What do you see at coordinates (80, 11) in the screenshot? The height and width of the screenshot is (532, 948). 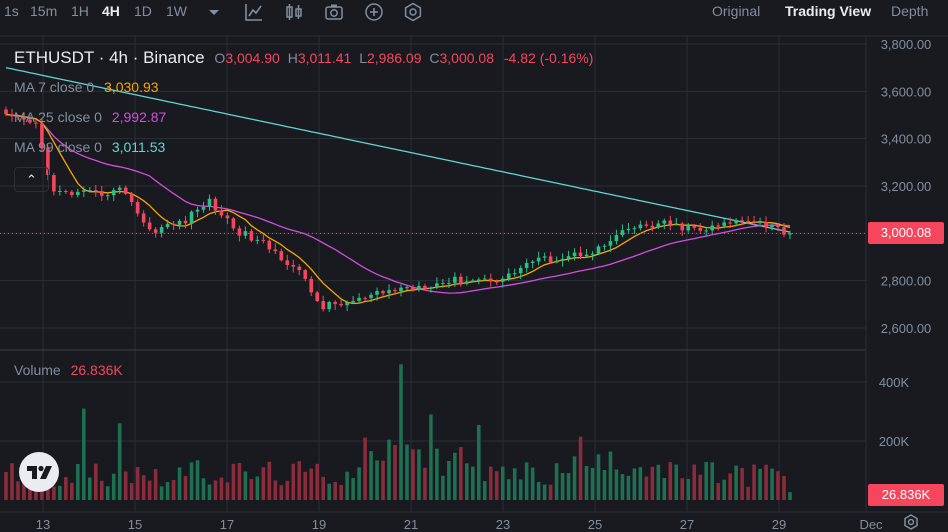 I see `interval-1h: 1H` at bounding box center [80, 11].